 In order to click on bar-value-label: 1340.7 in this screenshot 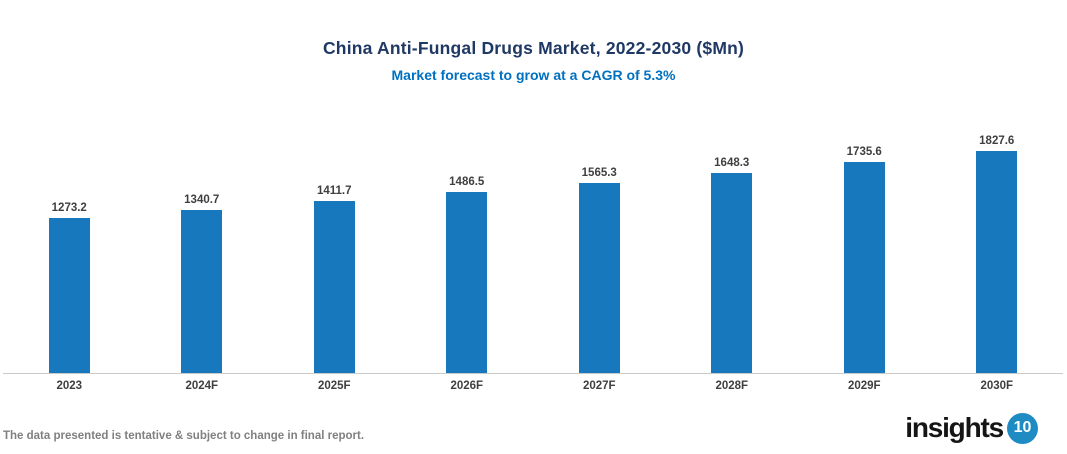, I will do `click(202, 200)`.